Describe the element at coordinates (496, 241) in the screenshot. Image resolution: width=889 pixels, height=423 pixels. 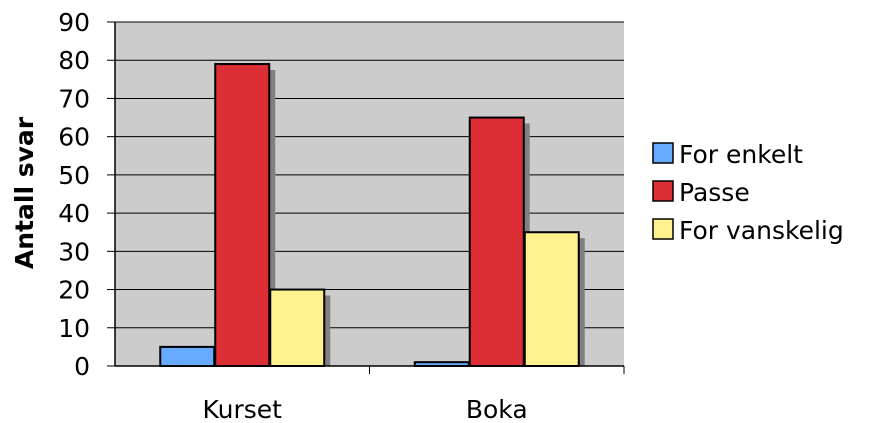
I see `bar-passe-boka` at that location.